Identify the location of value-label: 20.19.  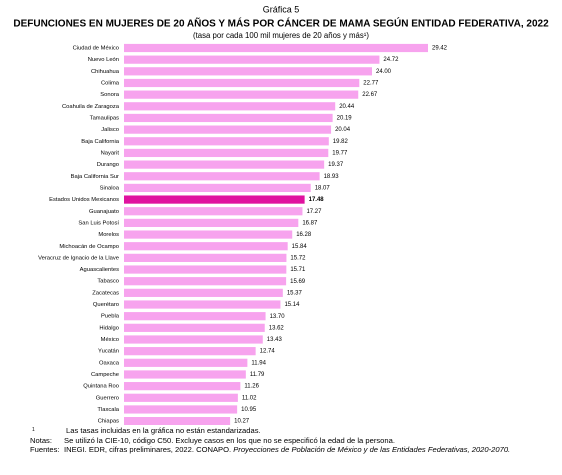
(345, 119).